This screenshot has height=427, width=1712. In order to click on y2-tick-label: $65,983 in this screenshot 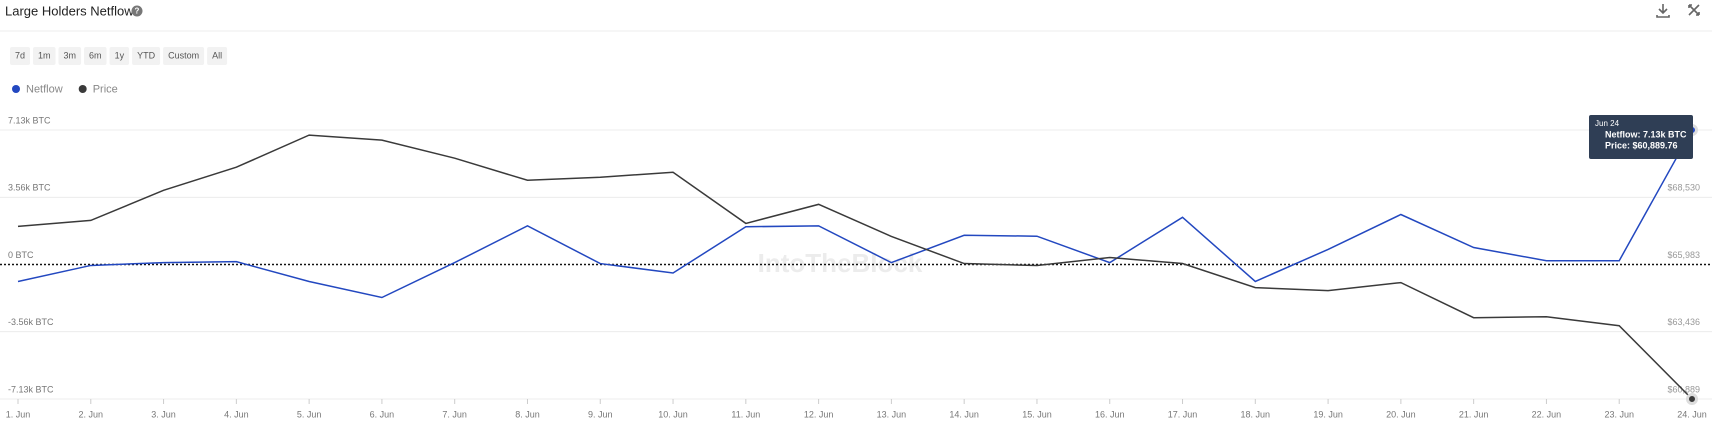, I will do `click(1683, 255)`.